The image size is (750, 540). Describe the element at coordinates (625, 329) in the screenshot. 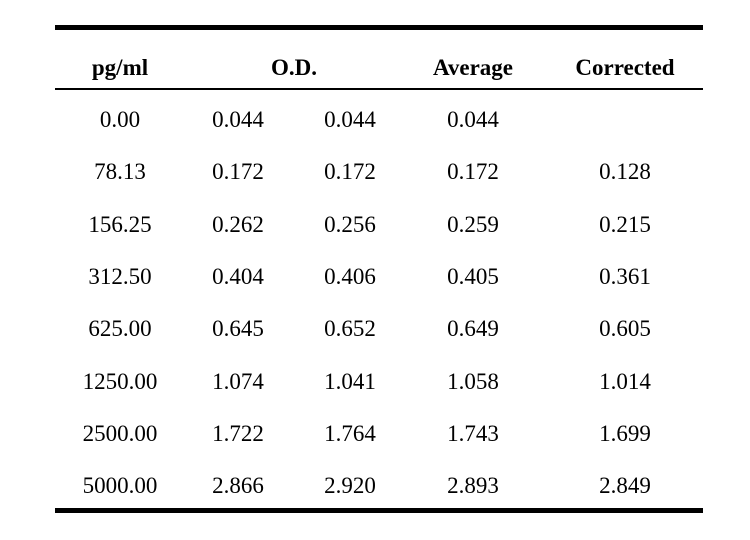

I see `cell-corr: 0.605` at that location.